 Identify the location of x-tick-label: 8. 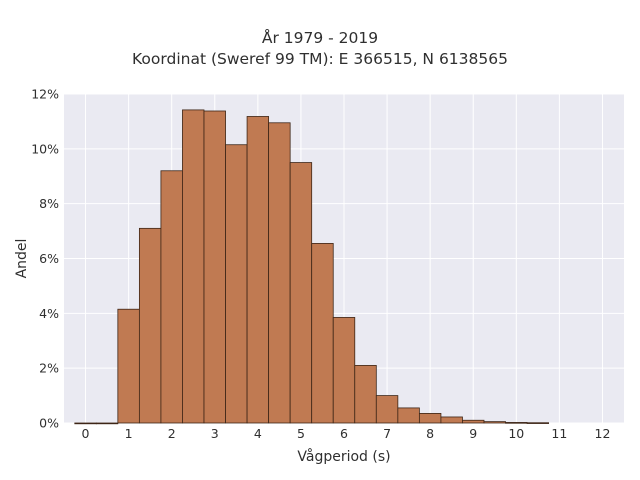
(430, 433).